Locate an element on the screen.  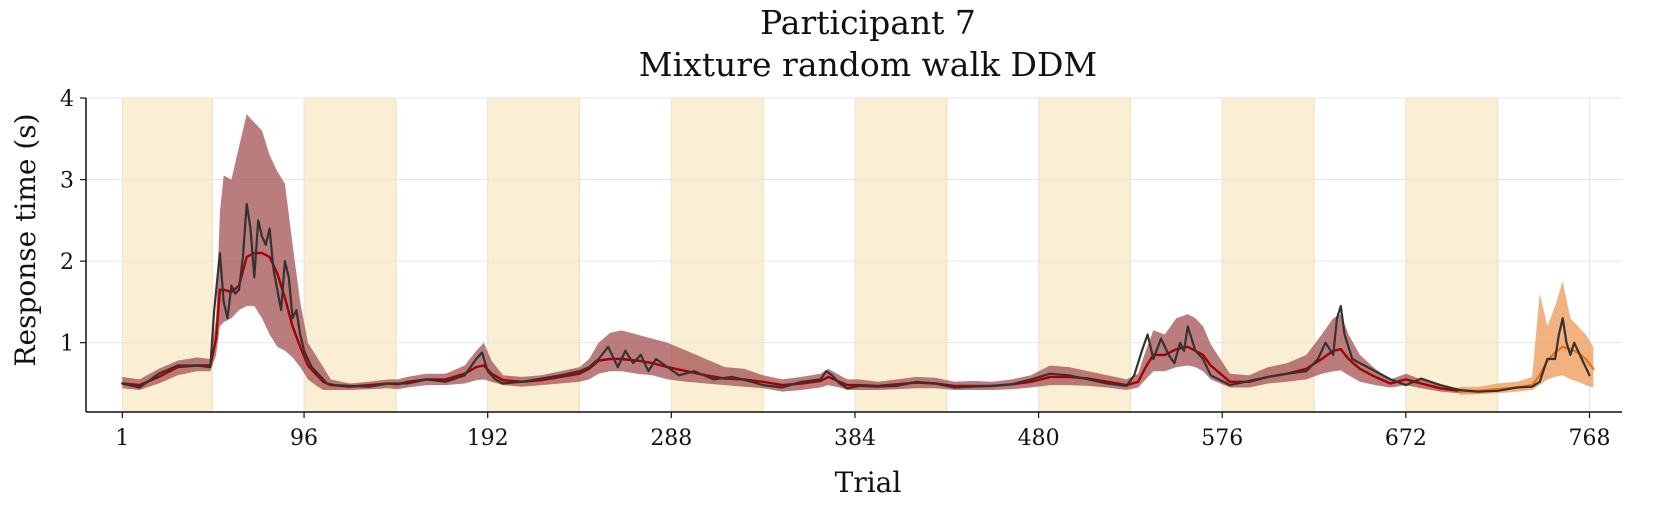
y-tick-label-1: 2 is located at coordinates (67, 262).